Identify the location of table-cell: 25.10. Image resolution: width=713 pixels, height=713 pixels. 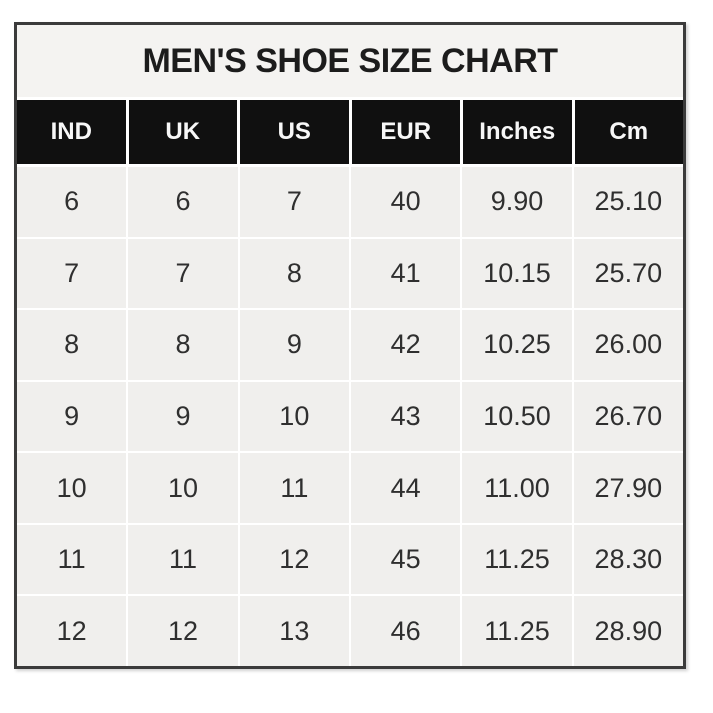
(628, 202).